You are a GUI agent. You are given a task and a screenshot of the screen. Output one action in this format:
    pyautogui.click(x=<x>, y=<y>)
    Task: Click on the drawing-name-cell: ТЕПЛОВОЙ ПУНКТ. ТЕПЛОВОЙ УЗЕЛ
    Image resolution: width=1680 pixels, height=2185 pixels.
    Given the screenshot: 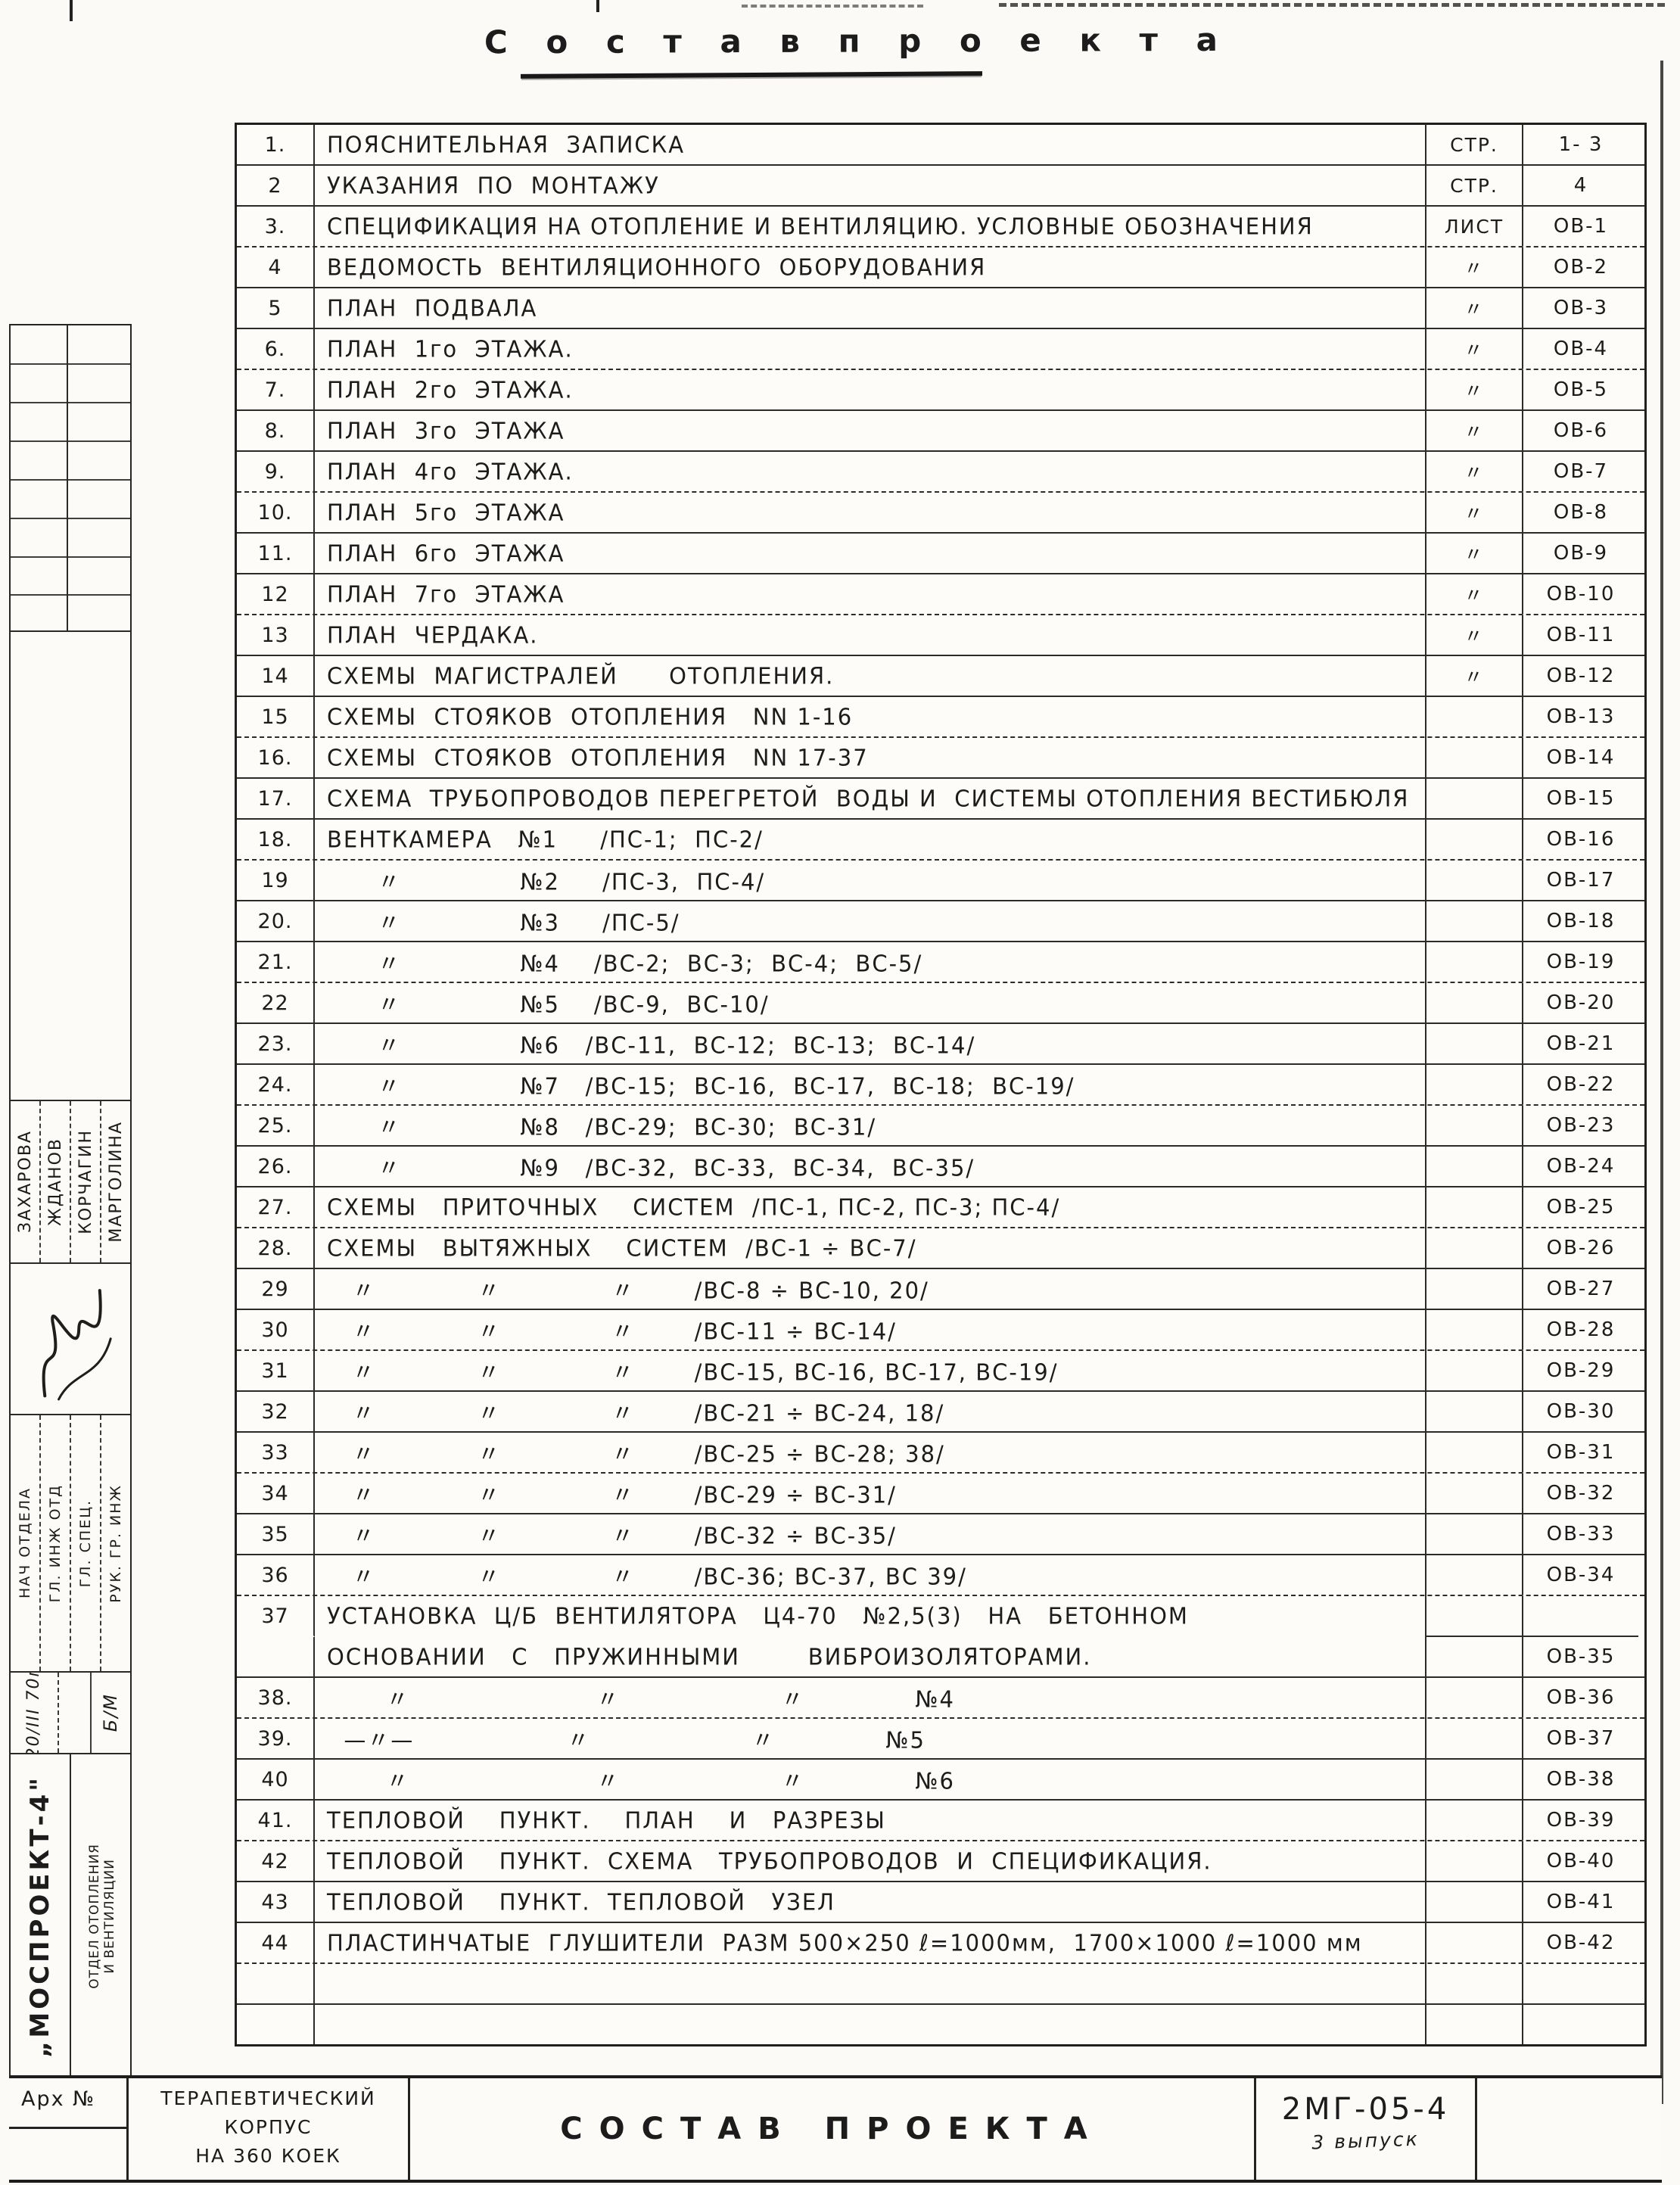 What is the action you would take?
    pyautogui.click(x=870, y=1902)
    